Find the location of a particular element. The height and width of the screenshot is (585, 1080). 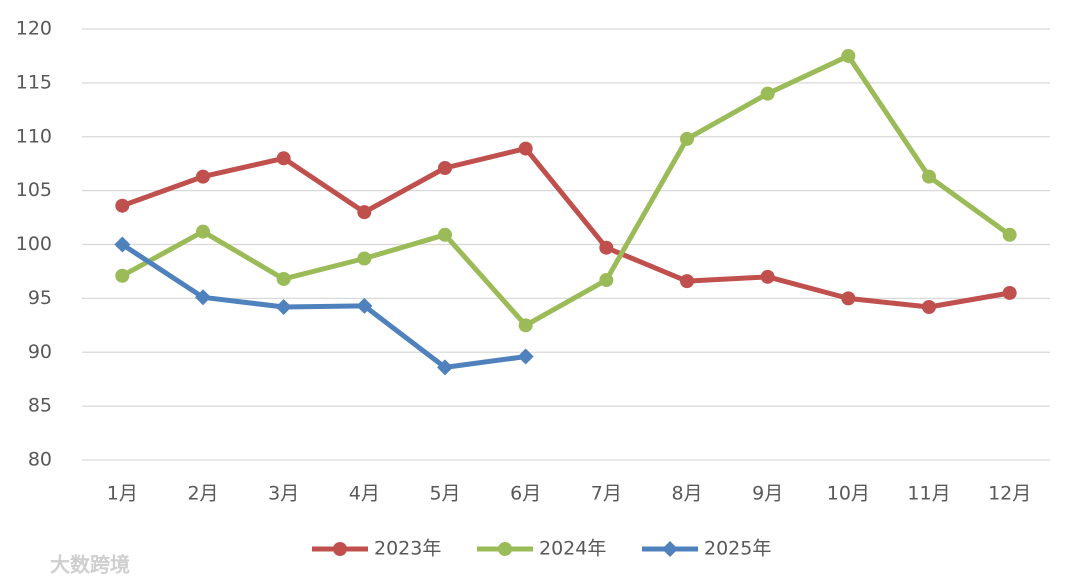

y-tick-label: 120 is located at coordinates (34, 29).